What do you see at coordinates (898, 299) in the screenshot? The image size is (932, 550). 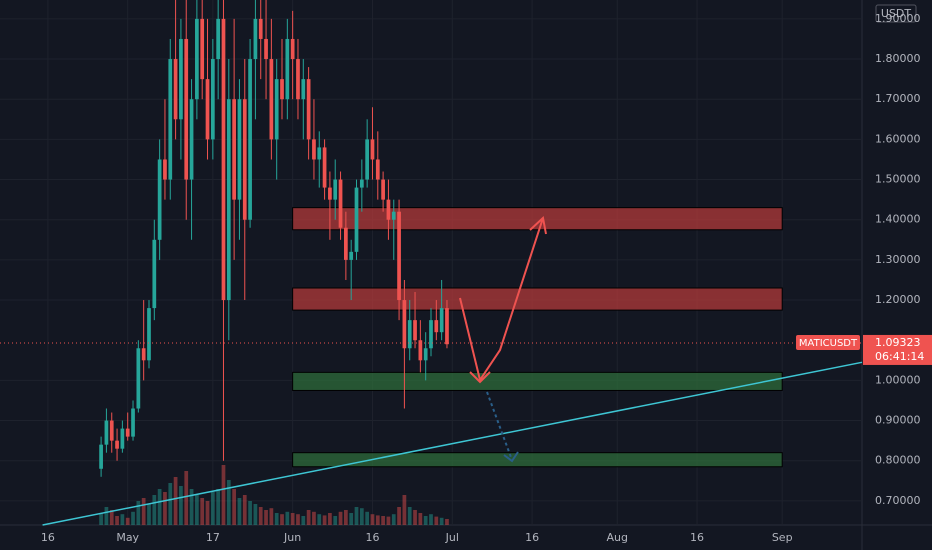 I see `y-tick-label: 1.20000` at bounding box center [898, 299].